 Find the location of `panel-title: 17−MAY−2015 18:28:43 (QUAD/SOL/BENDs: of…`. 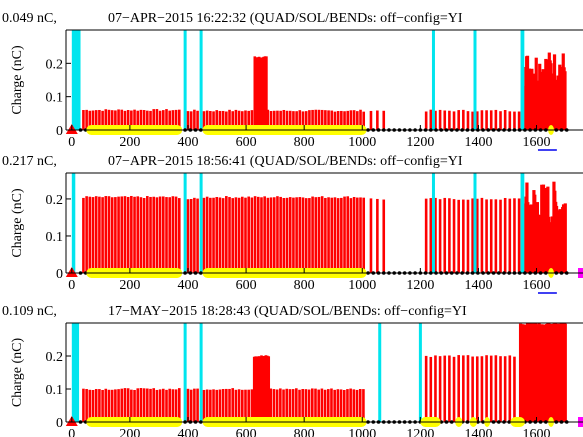

panel-title: 17−MAY−2015 18:28:43 (QUAD/SOL/BENDs: of… is located at coordinates (287, 311).